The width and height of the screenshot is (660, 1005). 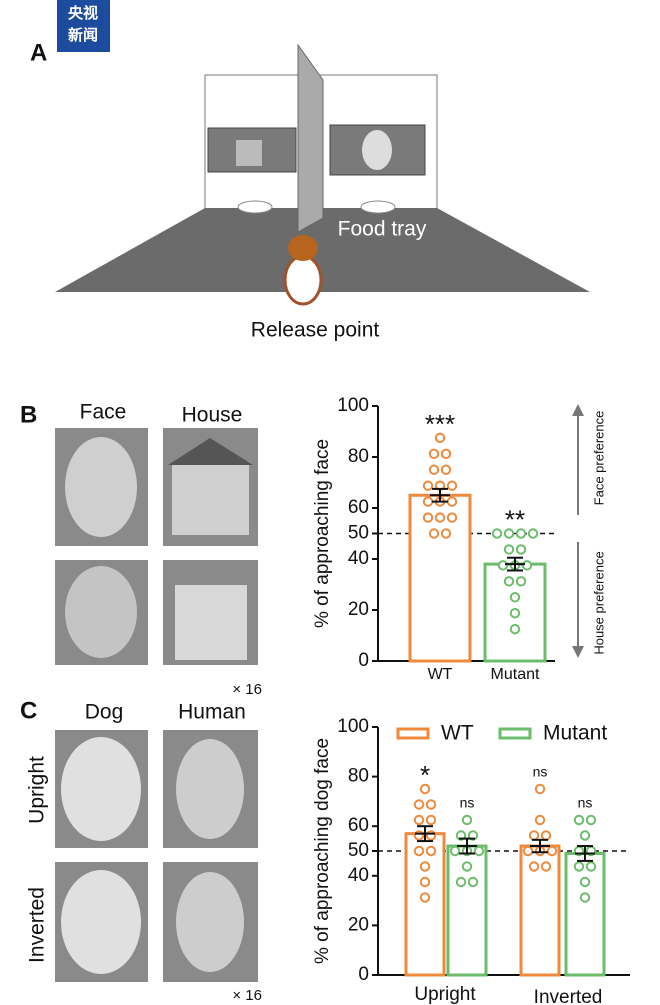 I want to click on dog, so click(x=303, y=280).